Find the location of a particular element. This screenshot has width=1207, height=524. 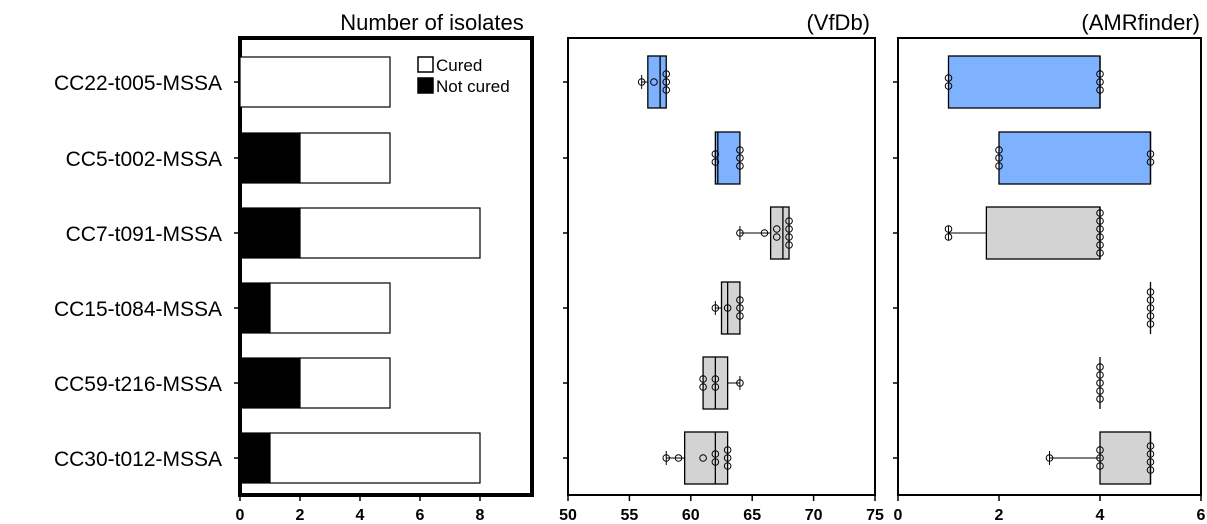

category-label: CC30-t012-MSSA is located at coordinates (138, 459).